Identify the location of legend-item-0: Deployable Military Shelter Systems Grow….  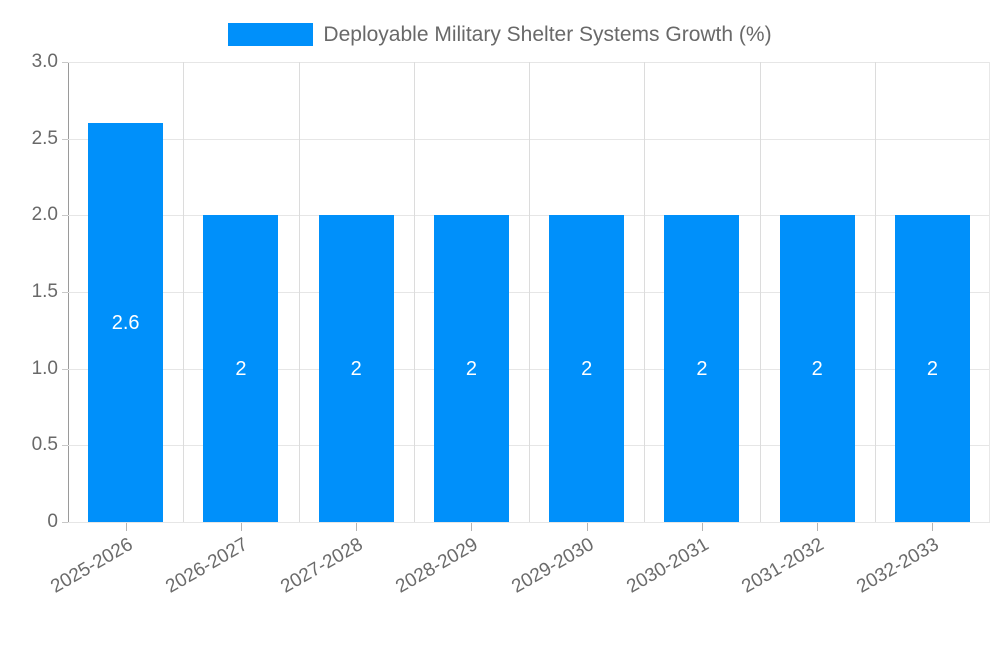
(500, 34).